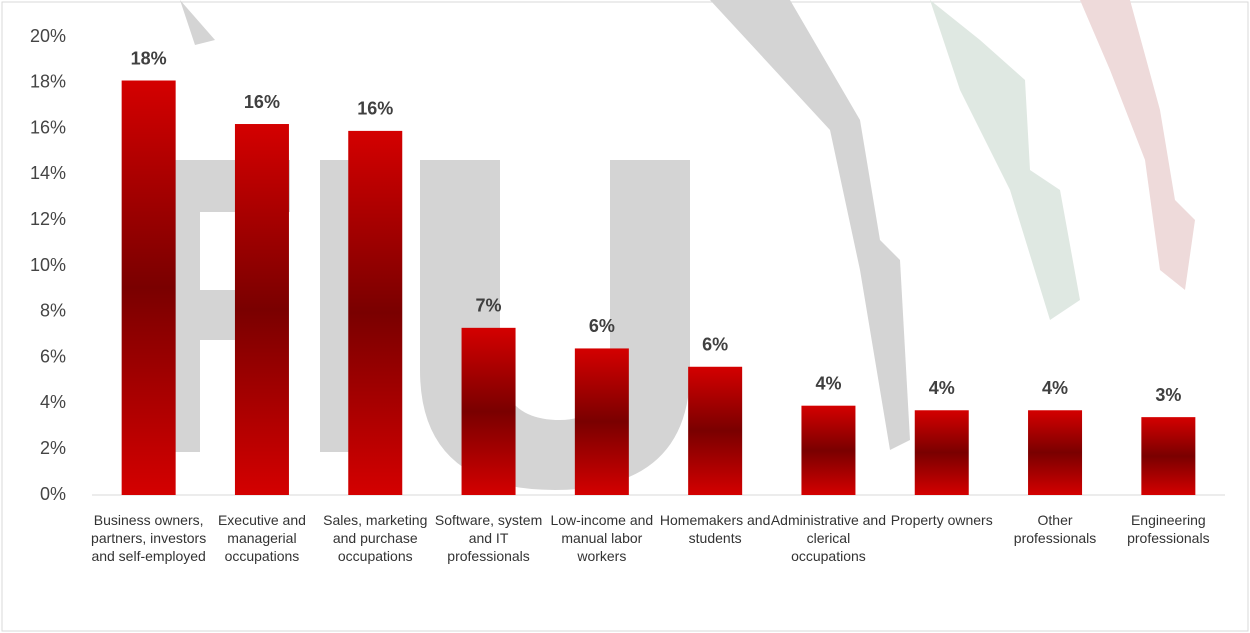 The image size is (1250, 633). I want to click on y-tick-label: 20%, so click(48, 36).